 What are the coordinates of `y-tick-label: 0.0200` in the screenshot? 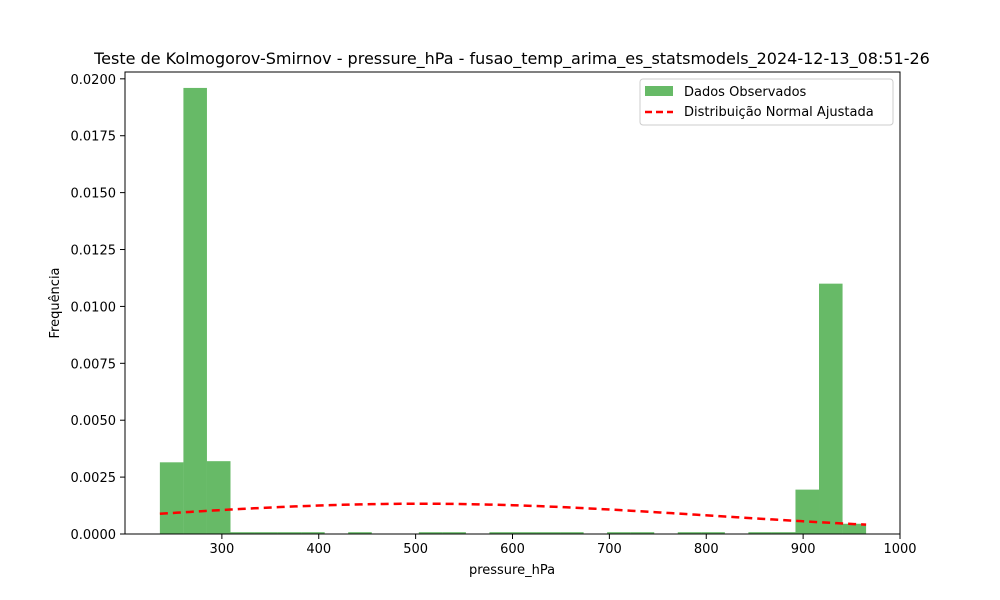 It's located at (94, 80).